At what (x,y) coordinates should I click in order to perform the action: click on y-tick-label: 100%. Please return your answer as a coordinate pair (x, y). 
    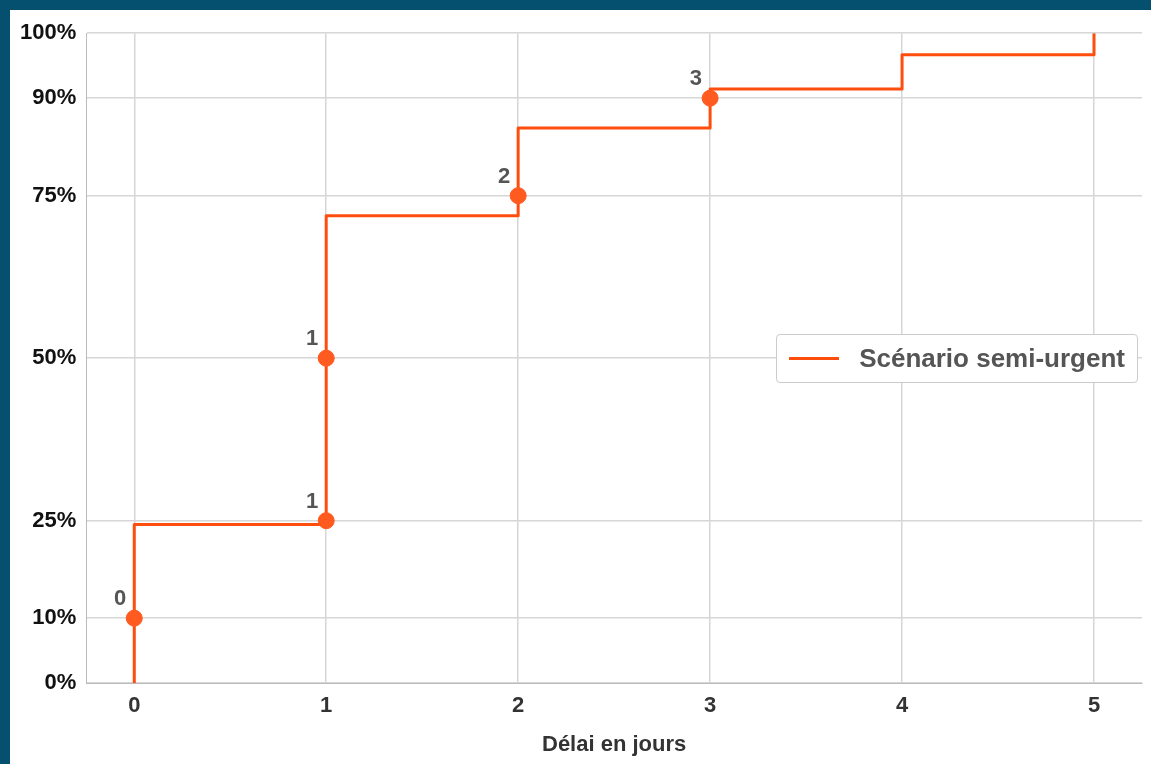
    Looking at the image, I should click on (48, 32).